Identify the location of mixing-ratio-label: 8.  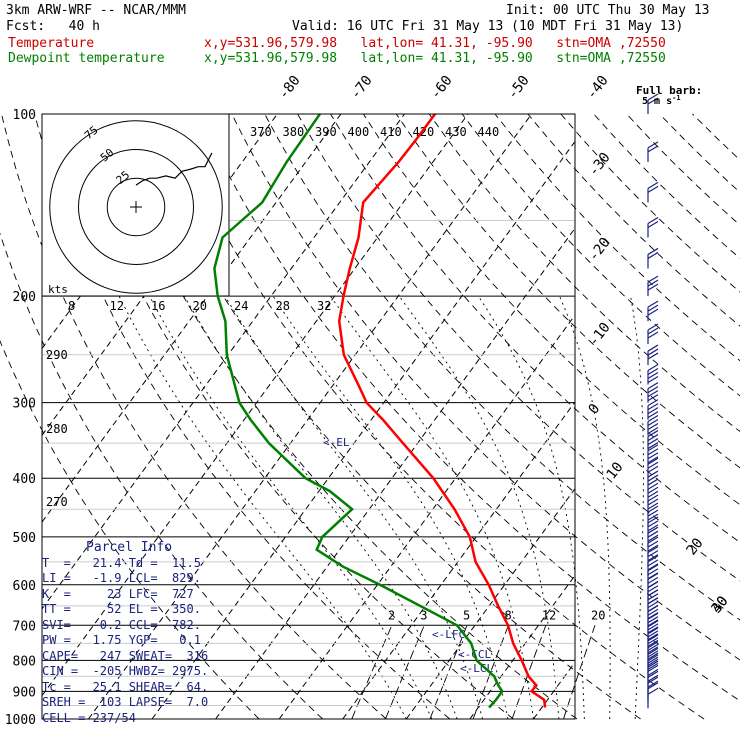
(507, 615).